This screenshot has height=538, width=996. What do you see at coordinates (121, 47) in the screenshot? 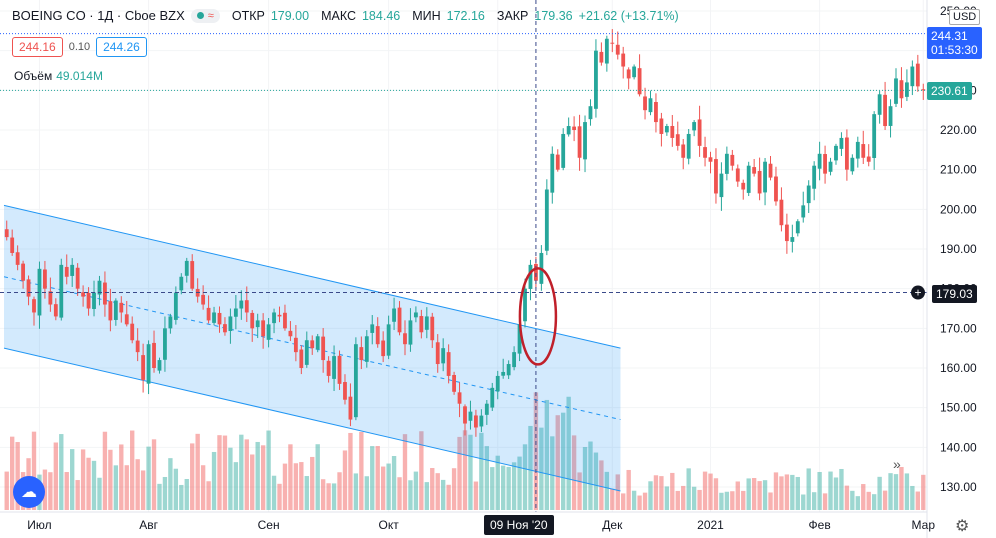
I see `buy-price-box: 244.26` at bounding box center [121, 47].